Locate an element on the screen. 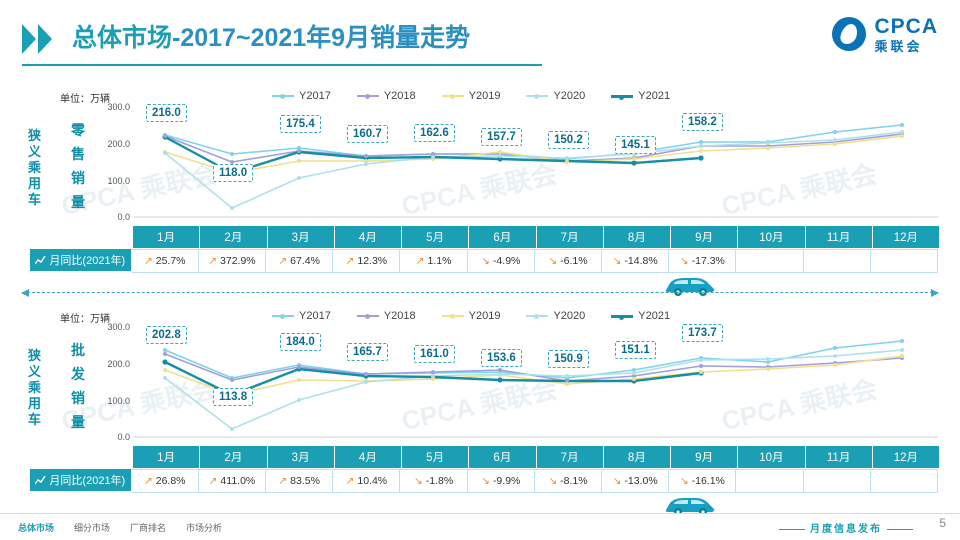  retail-value-label: 160.7 is located at coordinates (367, 134).